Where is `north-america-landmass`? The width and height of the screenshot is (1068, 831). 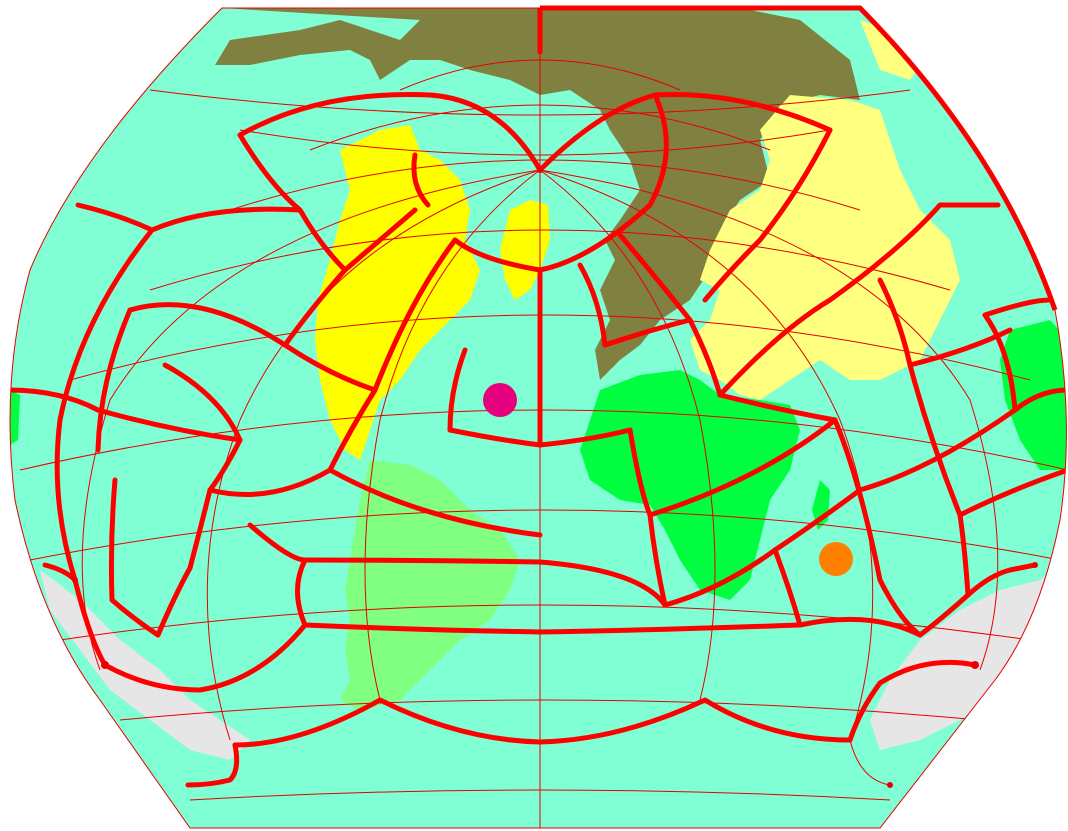 north-america-landmass is located at coordinates (397, 292).